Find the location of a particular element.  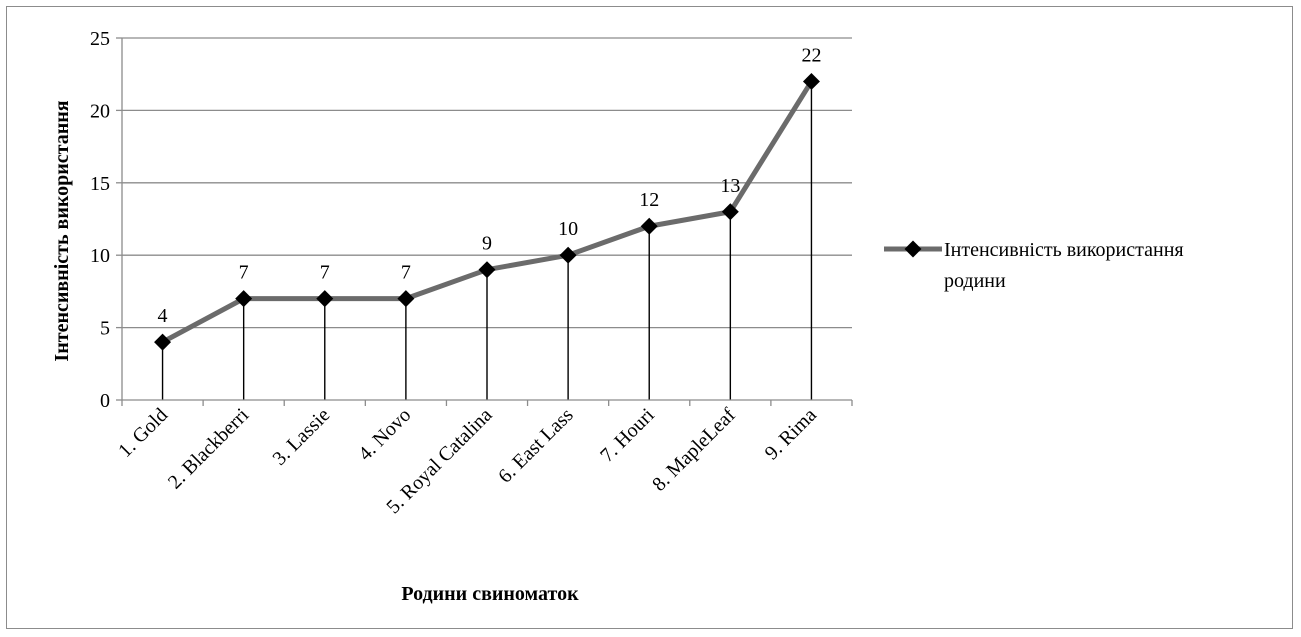

legend: Інтенсивність використання родини is located at coordinates (1034, 265).